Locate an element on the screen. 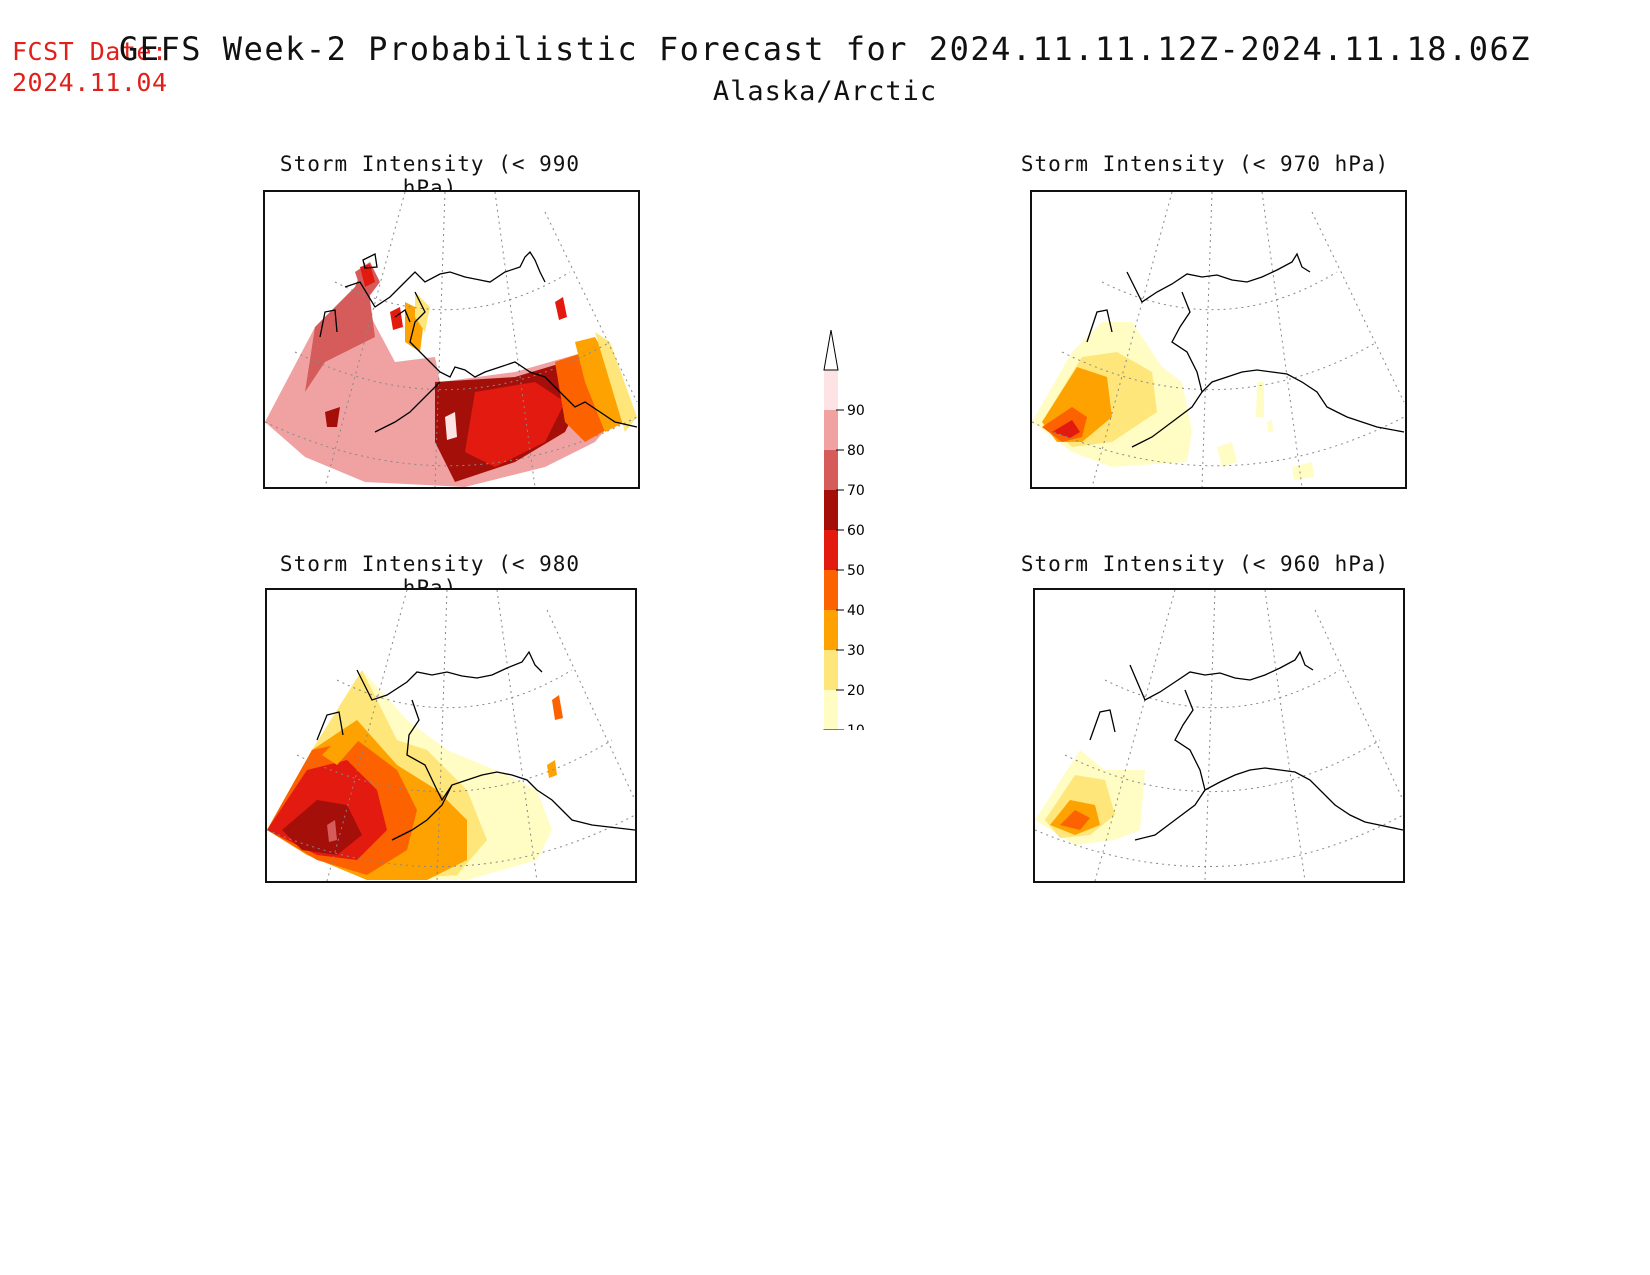 This screenshot has width=1650, height=1275. legend-label-80: 80 is located at coordinates (856, 451).